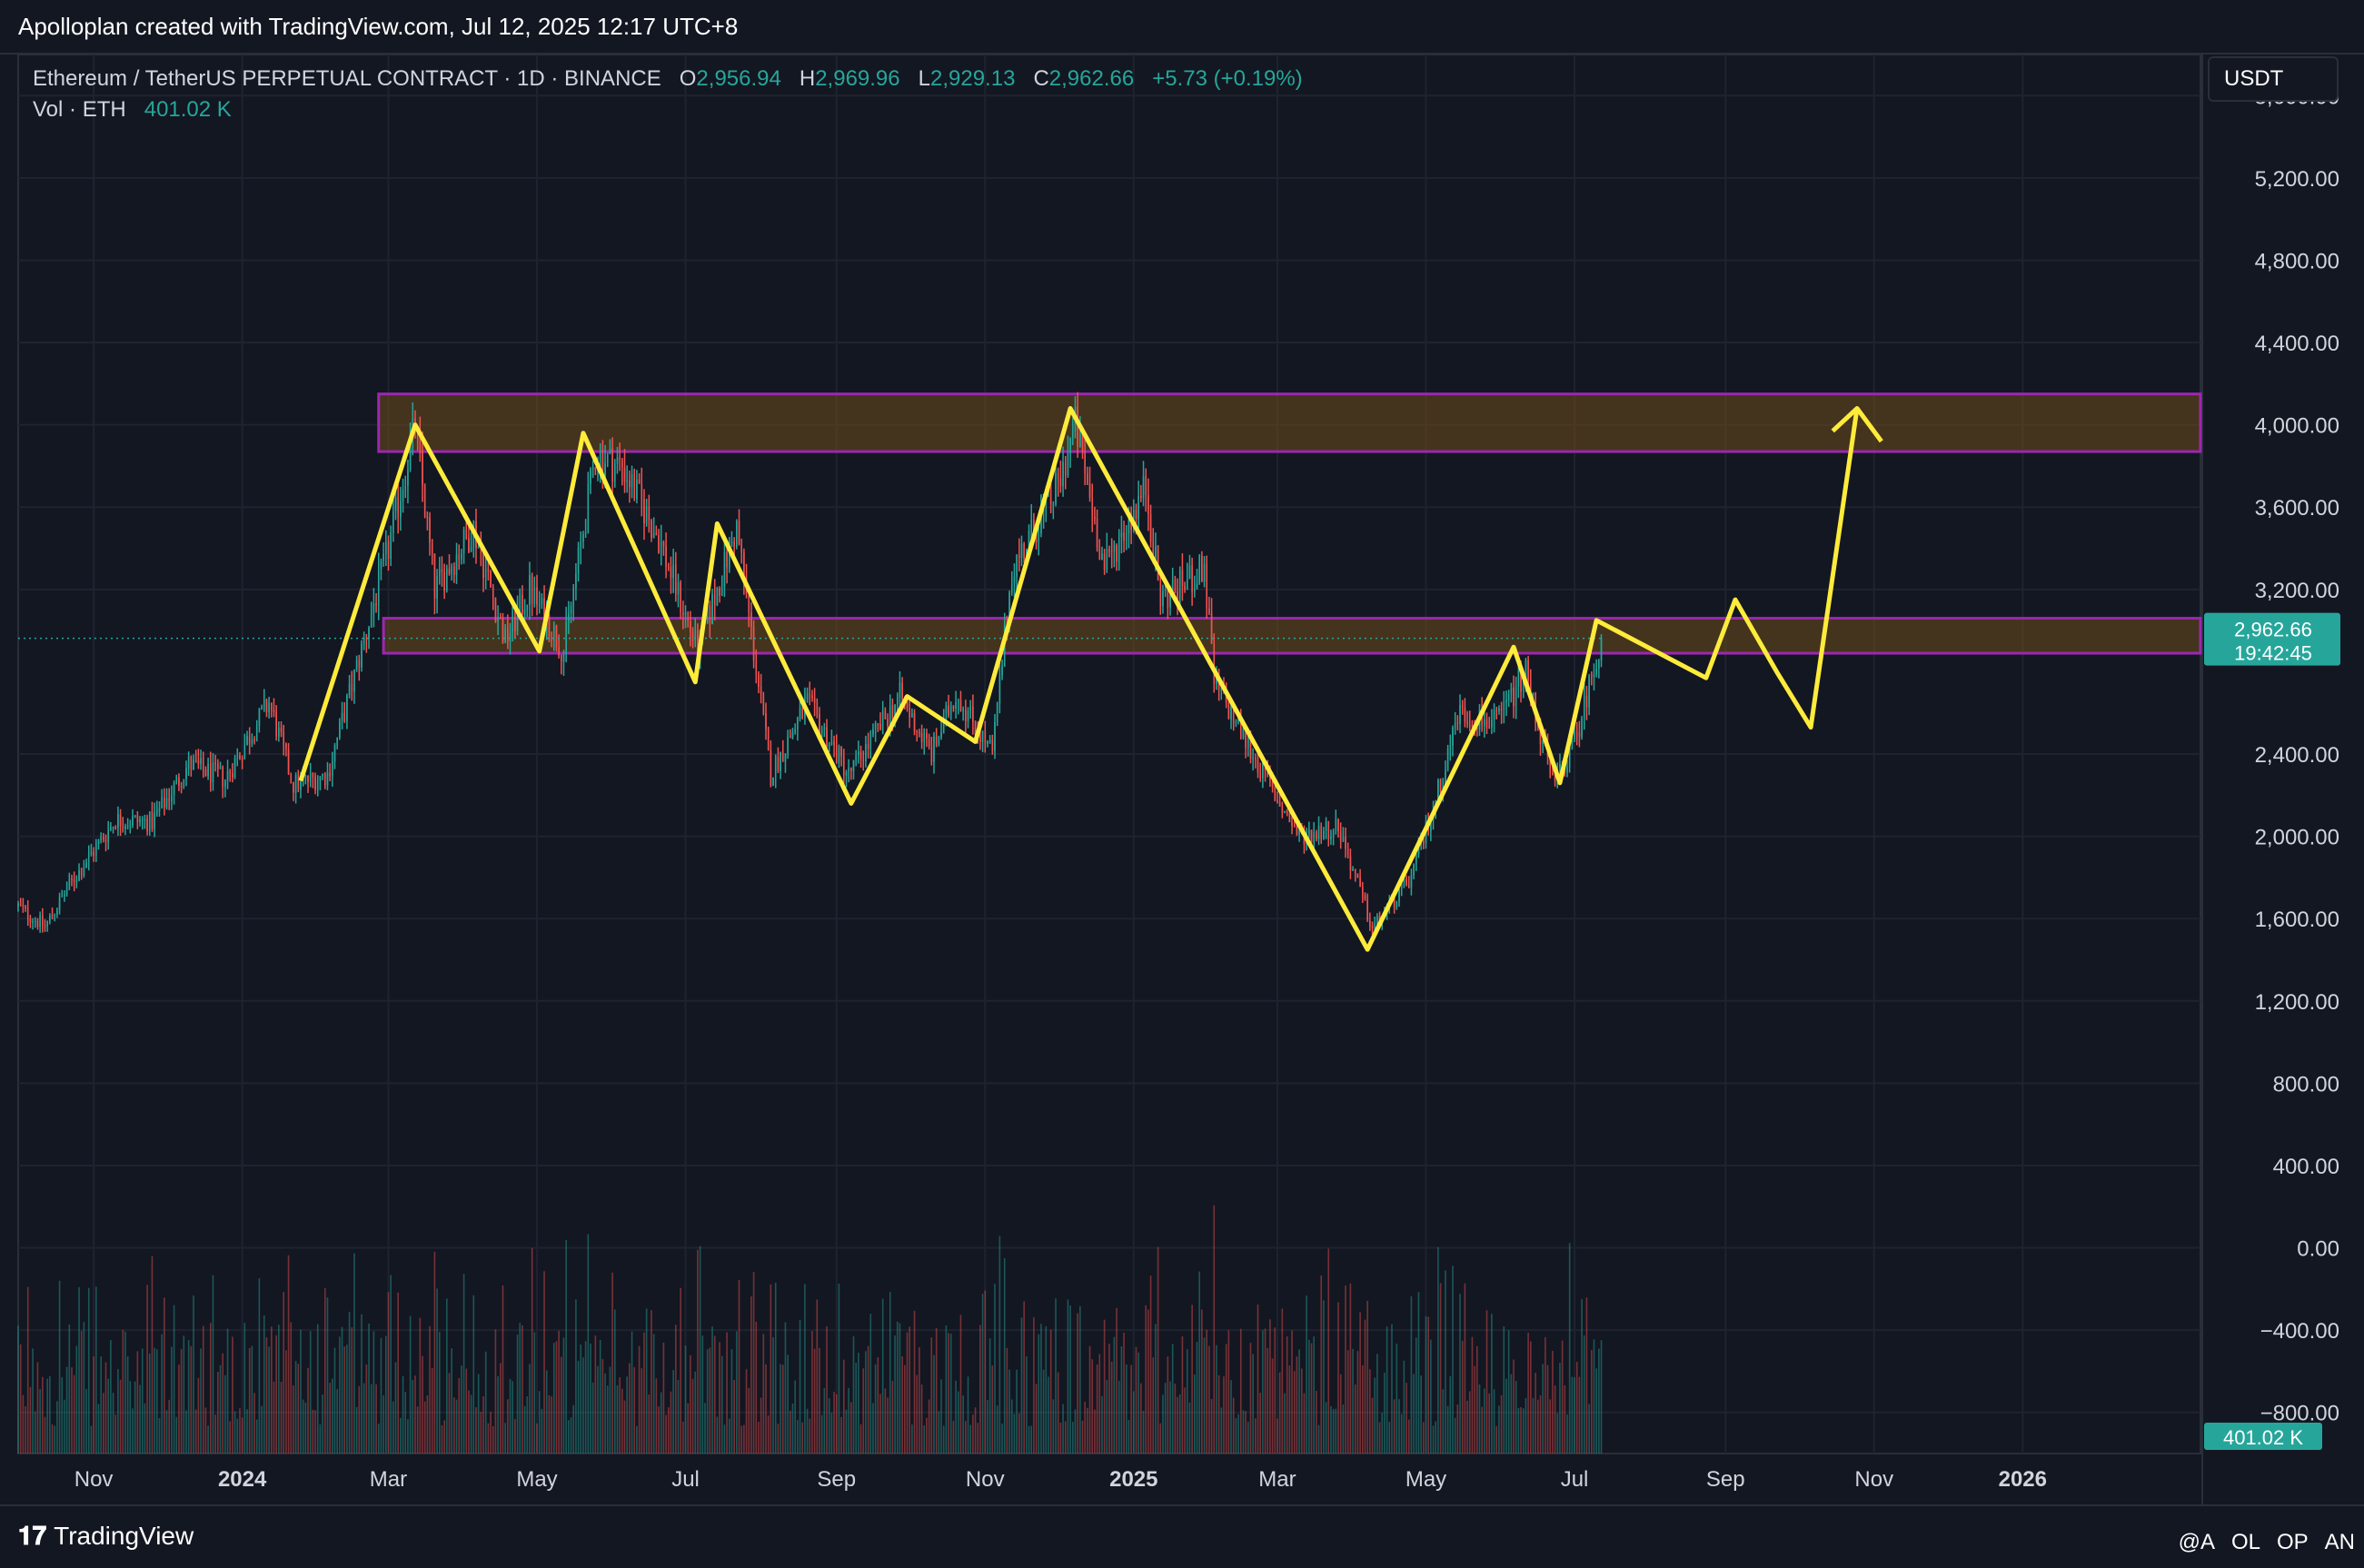  I want to click on currency-button: USDT, so click(2273, 79).